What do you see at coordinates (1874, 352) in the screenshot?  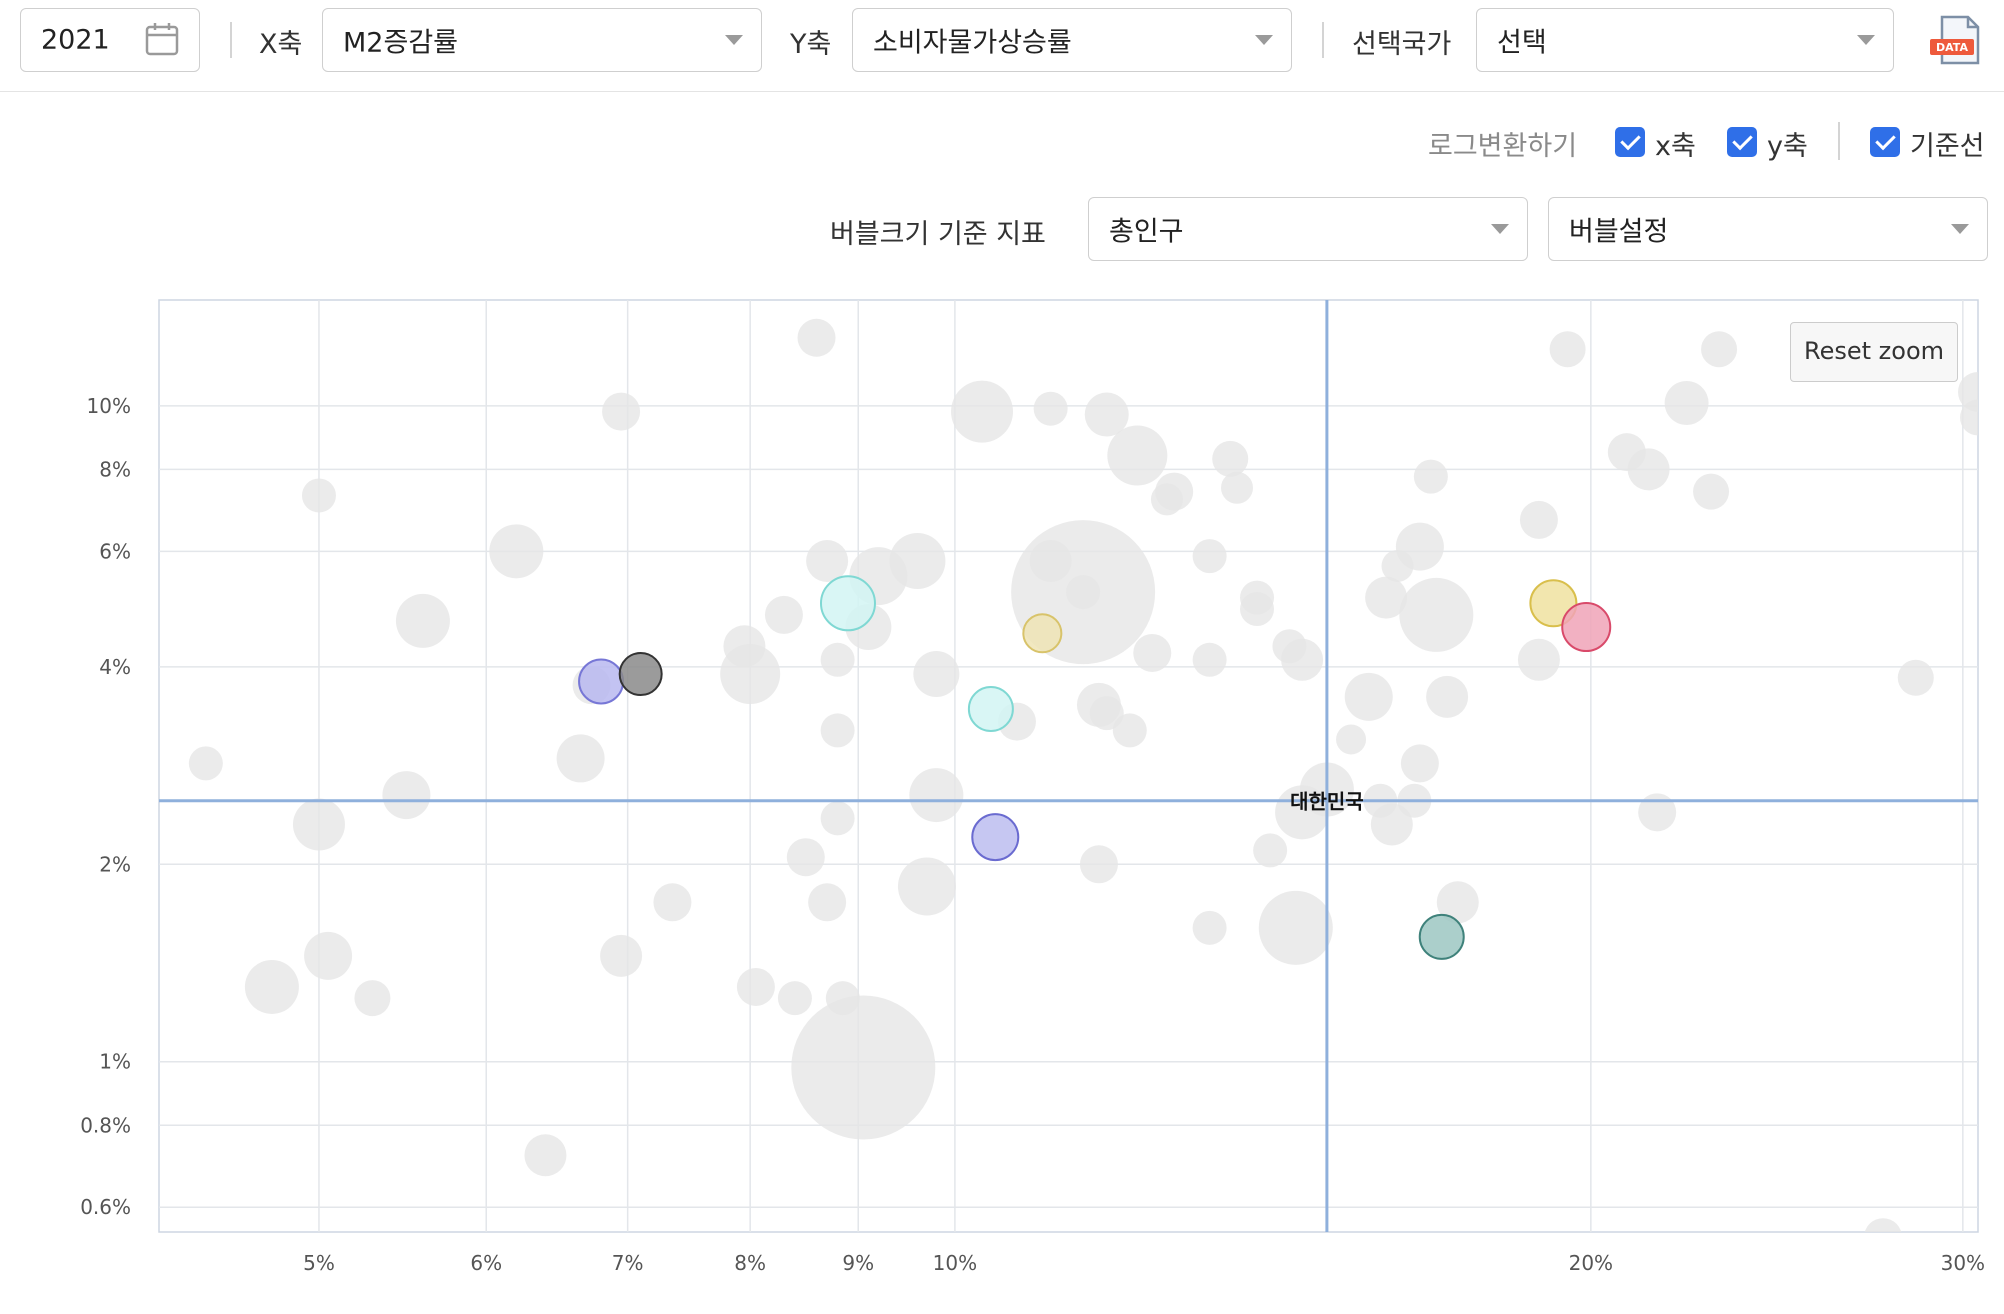 I see `reset-zoom-button: Reset zoom` at bounding box center [1874, 352].